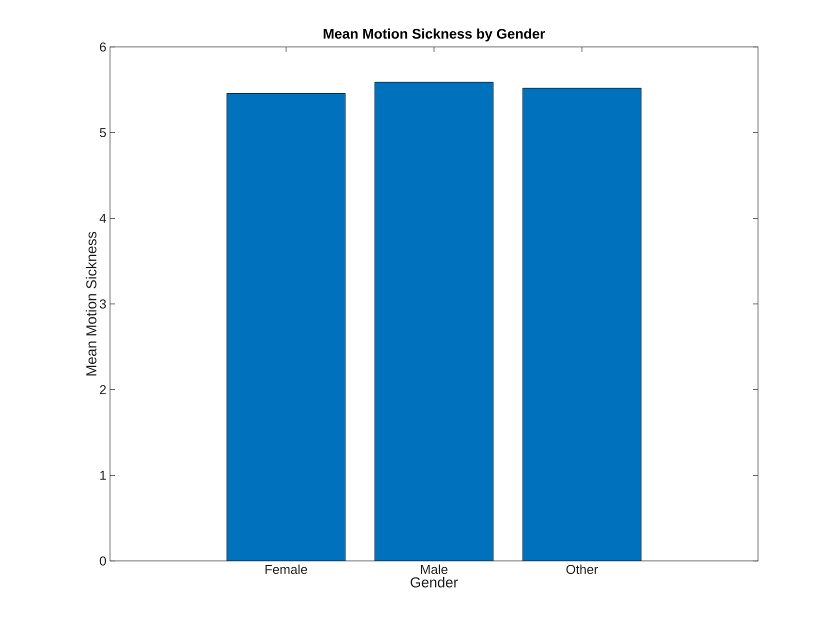 Image resolution: width=840 pixels, height=630 pixels. I want to click on x-tick-label: Female, so click(287, 569).